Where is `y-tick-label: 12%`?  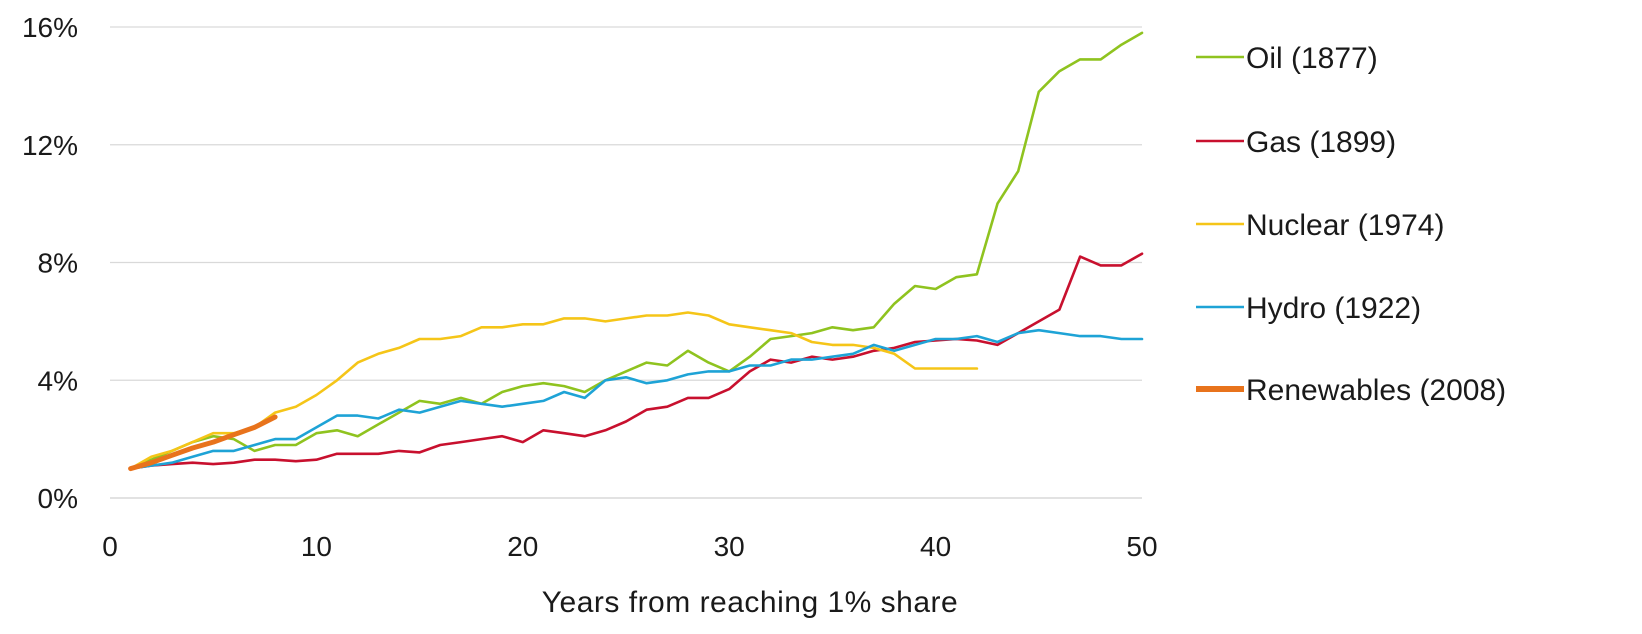
y-tick-label: 12% is located at coordinates (50, 145).